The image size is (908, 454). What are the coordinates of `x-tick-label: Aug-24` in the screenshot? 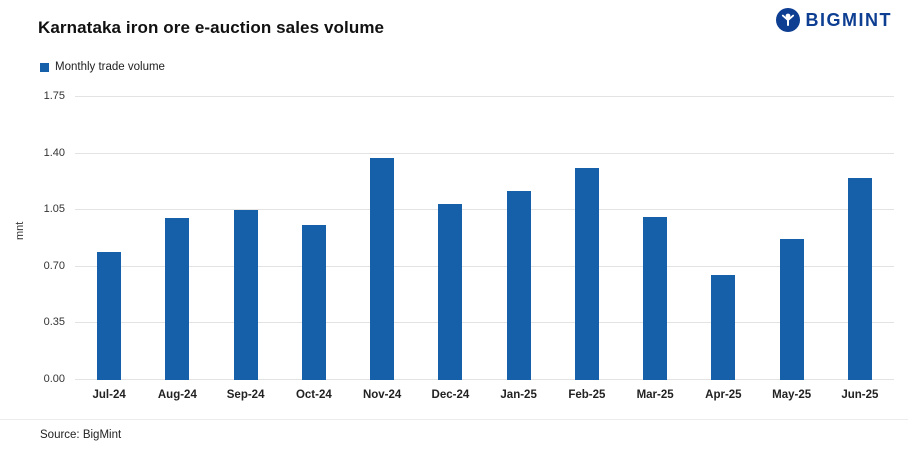 It's located at (177, 395).